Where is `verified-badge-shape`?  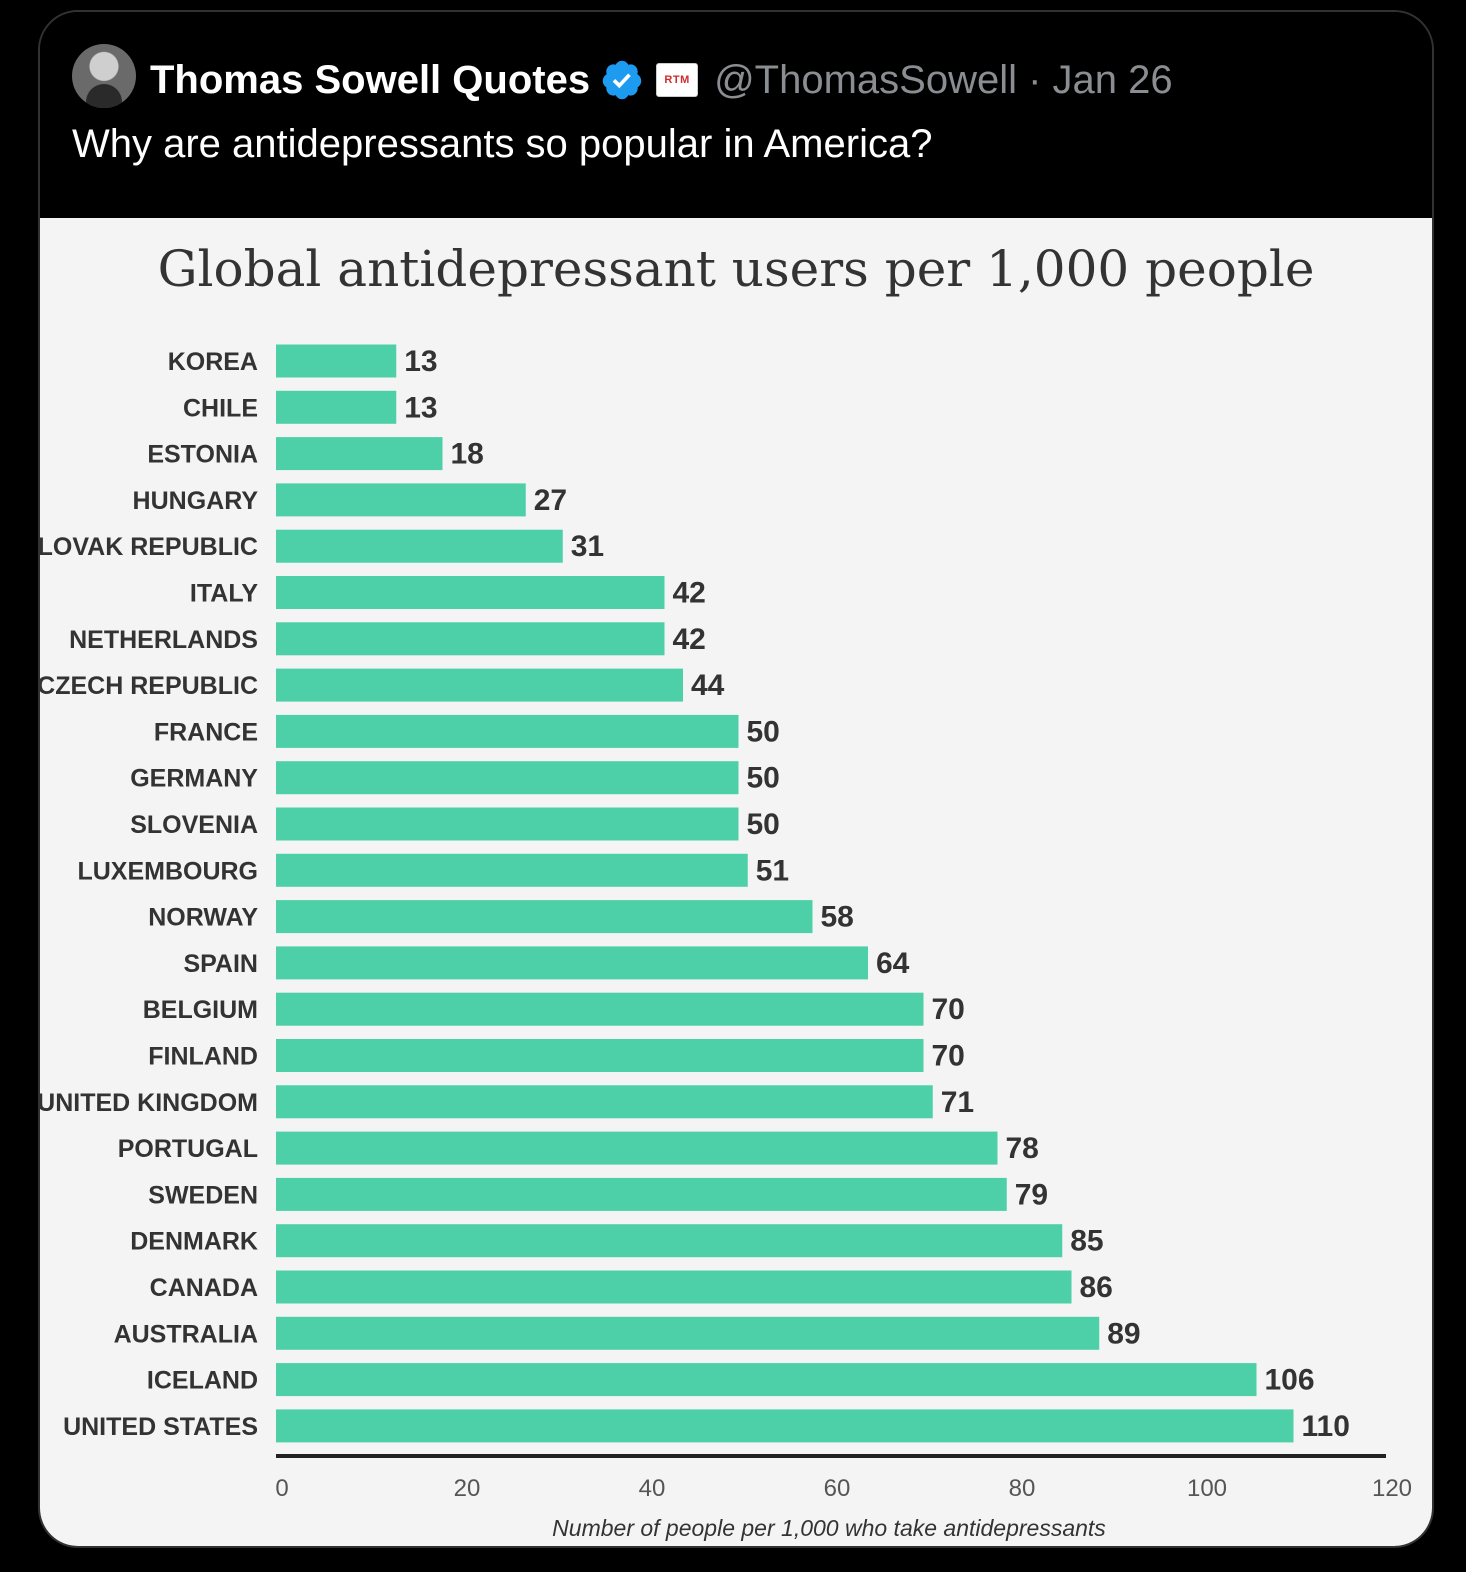 verified-badge-shape is located at coordinates (622, 80).